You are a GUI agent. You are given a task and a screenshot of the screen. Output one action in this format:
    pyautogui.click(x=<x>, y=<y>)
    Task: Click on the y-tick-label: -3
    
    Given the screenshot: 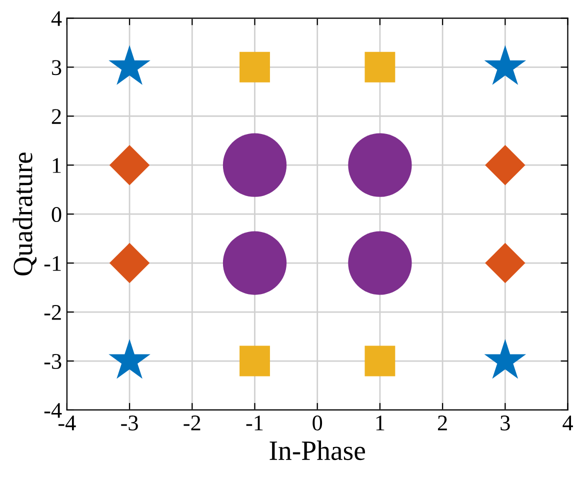 What is the action you would take?
    pyautogui.click(x=53, y=361)
    